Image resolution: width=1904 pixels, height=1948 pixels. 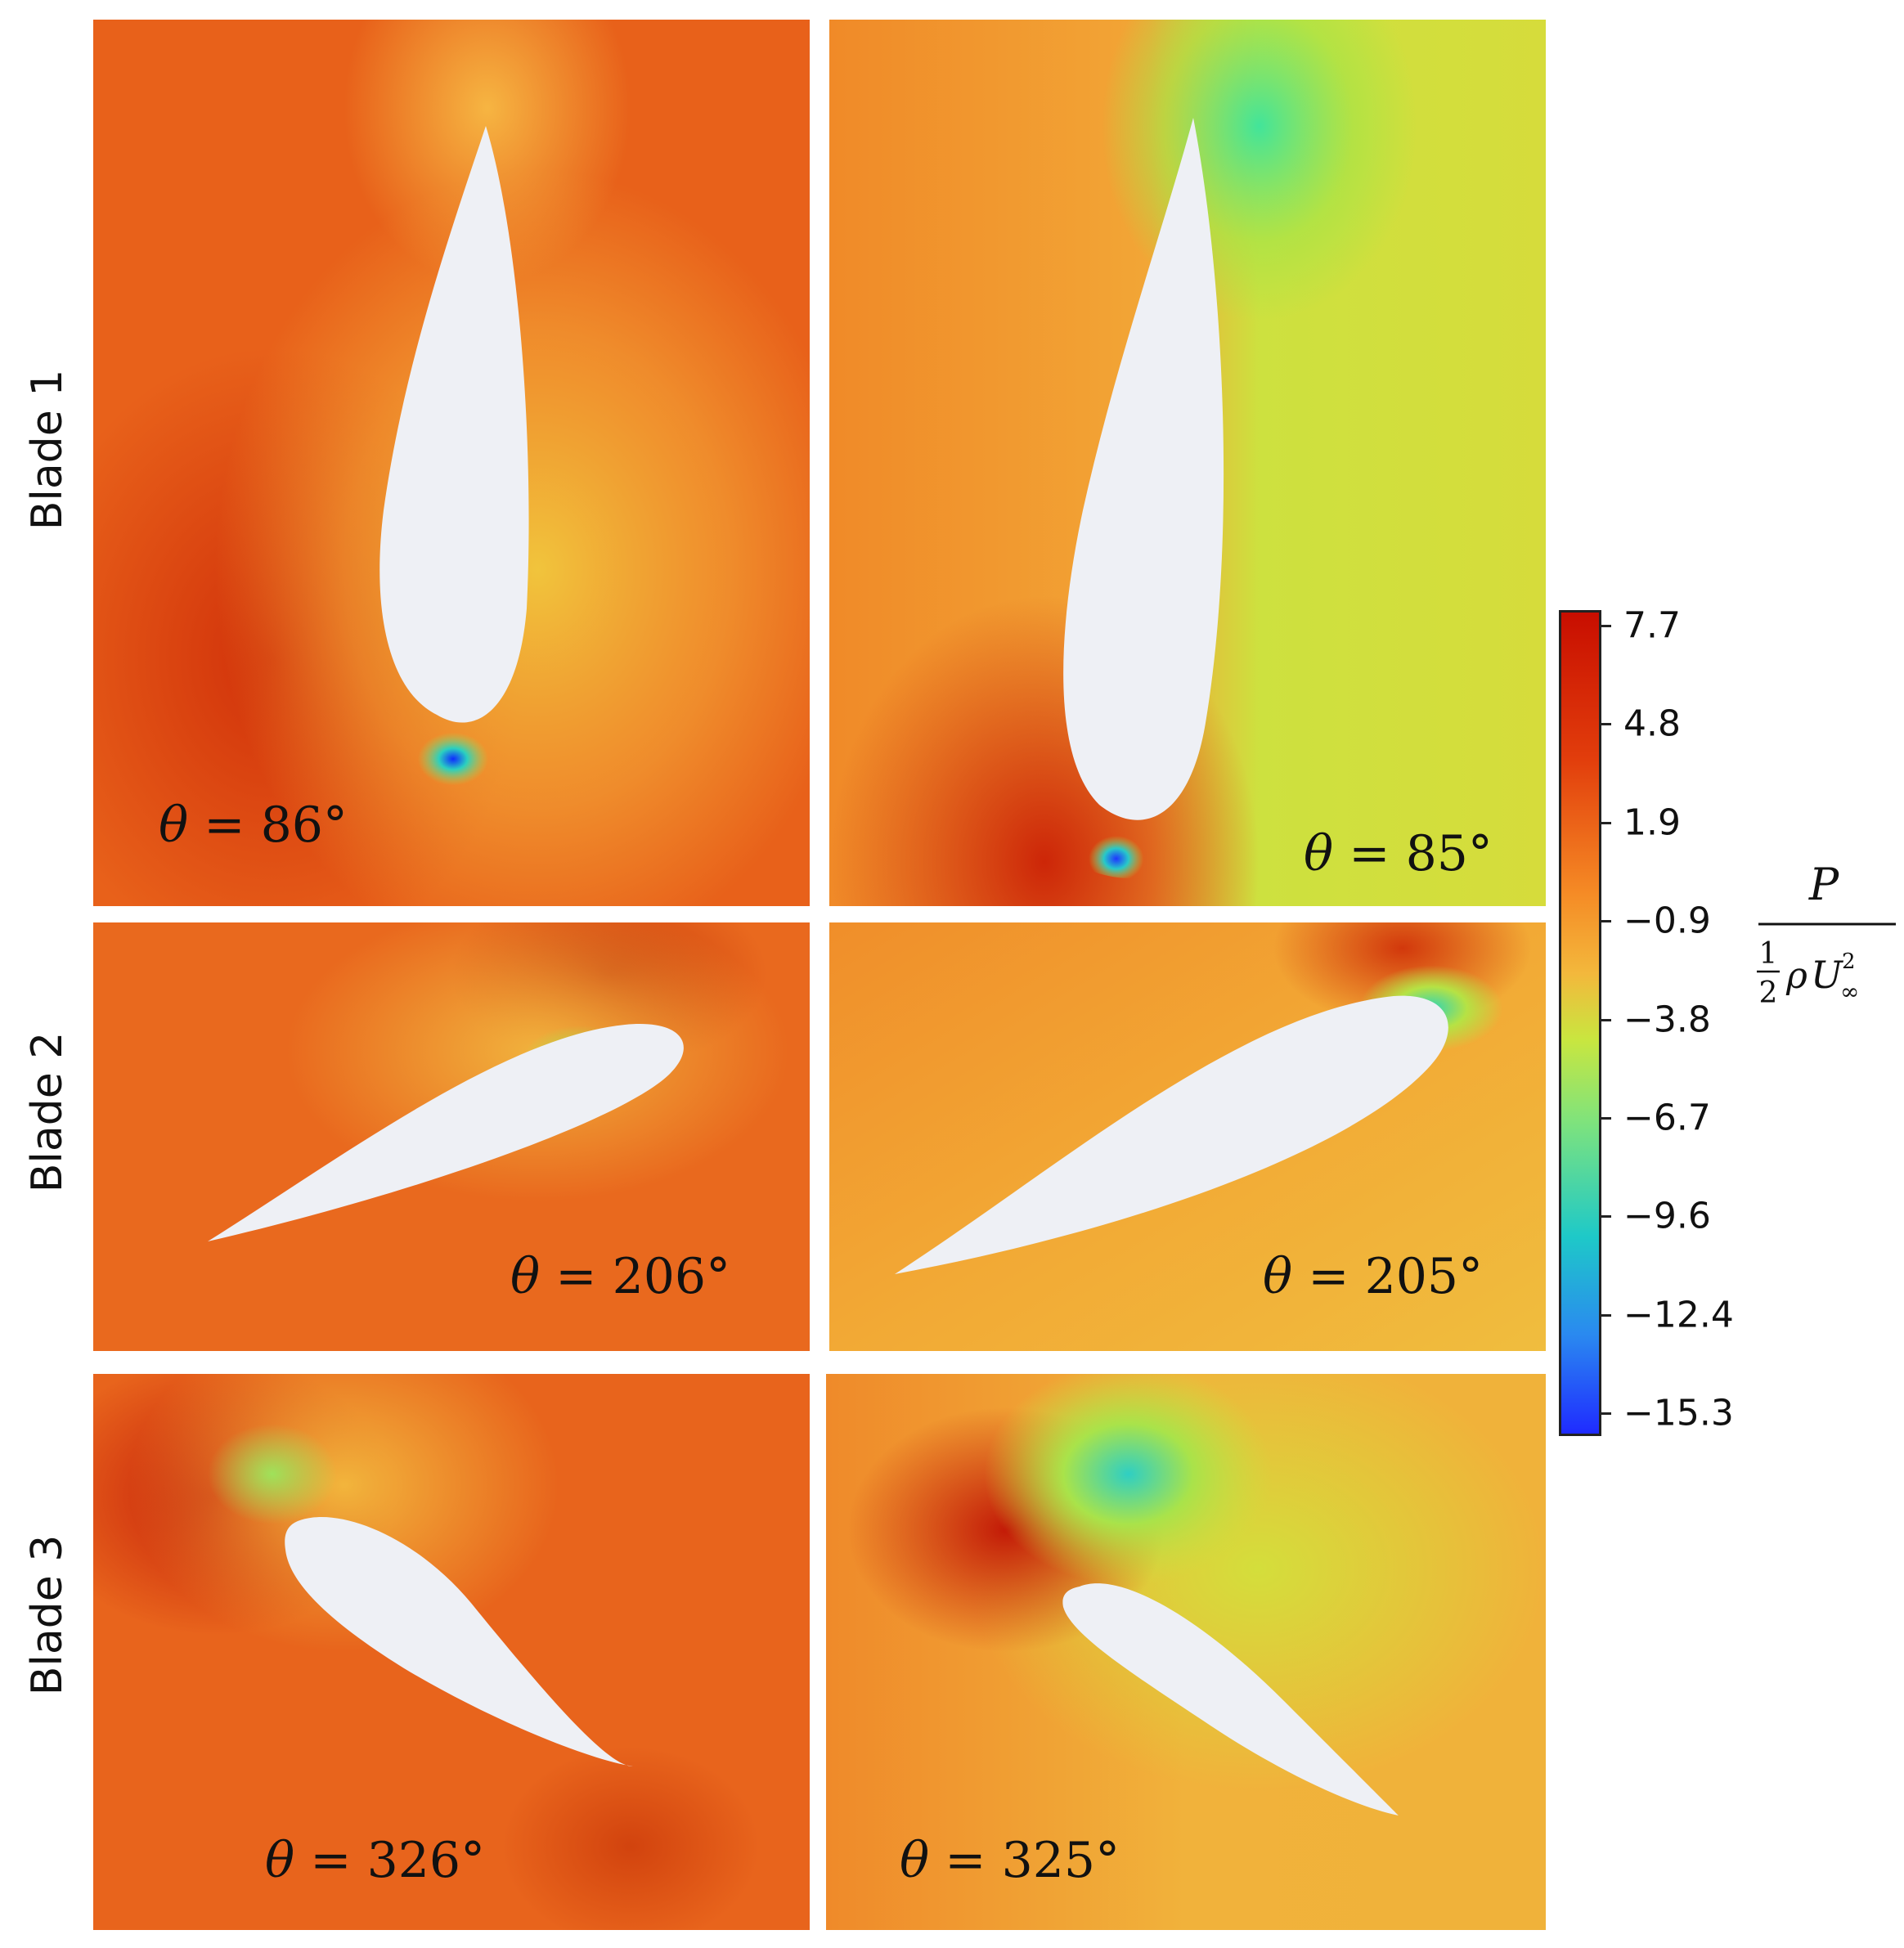 What do you see at coordinates (452, 1652) in the screenshot?
I see `pressure-field-blade-3-left: θ = 326°` at bounding box center [452, 1652].